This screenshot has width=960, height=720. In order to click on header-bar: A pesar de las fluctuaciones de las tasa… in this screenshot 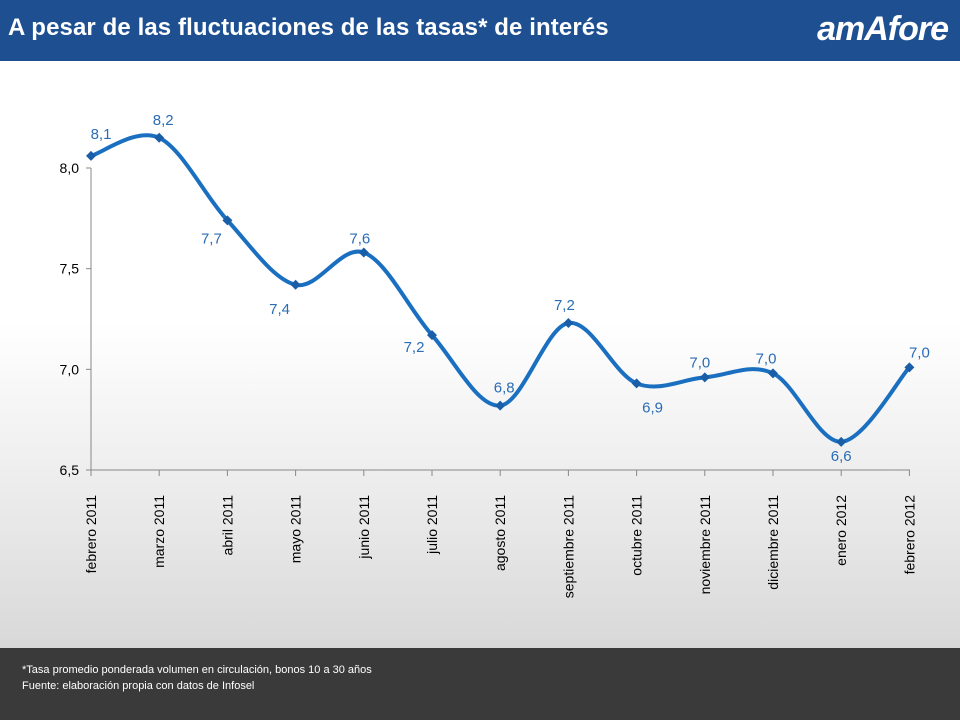, I will do `click(480, 30)`.